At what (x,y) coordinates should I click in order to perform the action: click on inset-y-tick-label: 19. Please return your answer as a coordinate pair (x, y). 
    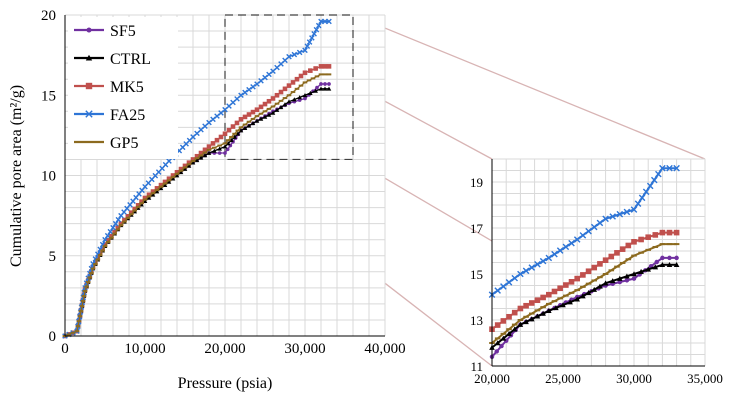
    Looking at the image, I should click on (476, 182).